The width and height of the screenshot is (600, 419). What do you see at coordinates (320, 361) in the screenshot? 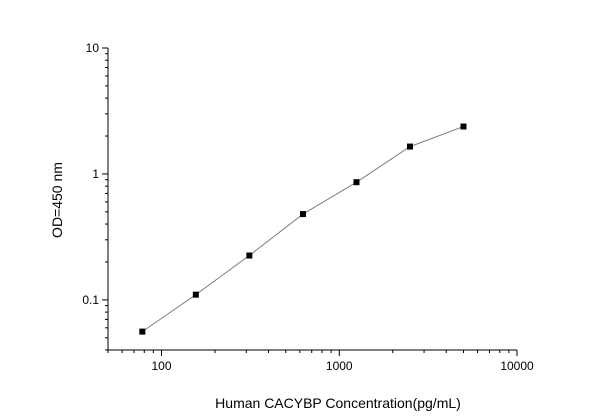
I see `x-axis-ticks: 100 1000 10000` at bounding box center [320, 361].